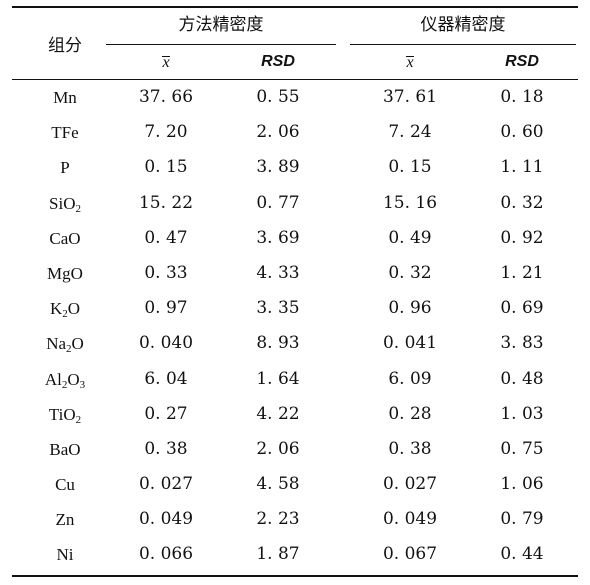  Describe the element at coordinates (295, 7) in the screenshot. I see `table-top-rule` at that location.